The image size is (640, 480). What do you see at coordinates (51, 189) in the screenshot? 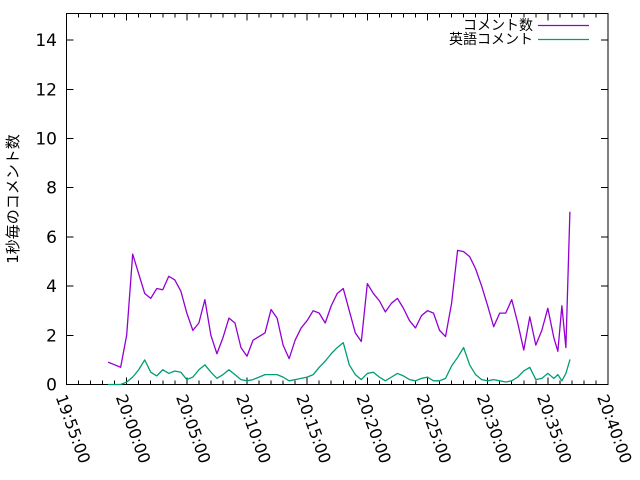
I see `y-tick-label: 8` at bounding box center [51, 189].